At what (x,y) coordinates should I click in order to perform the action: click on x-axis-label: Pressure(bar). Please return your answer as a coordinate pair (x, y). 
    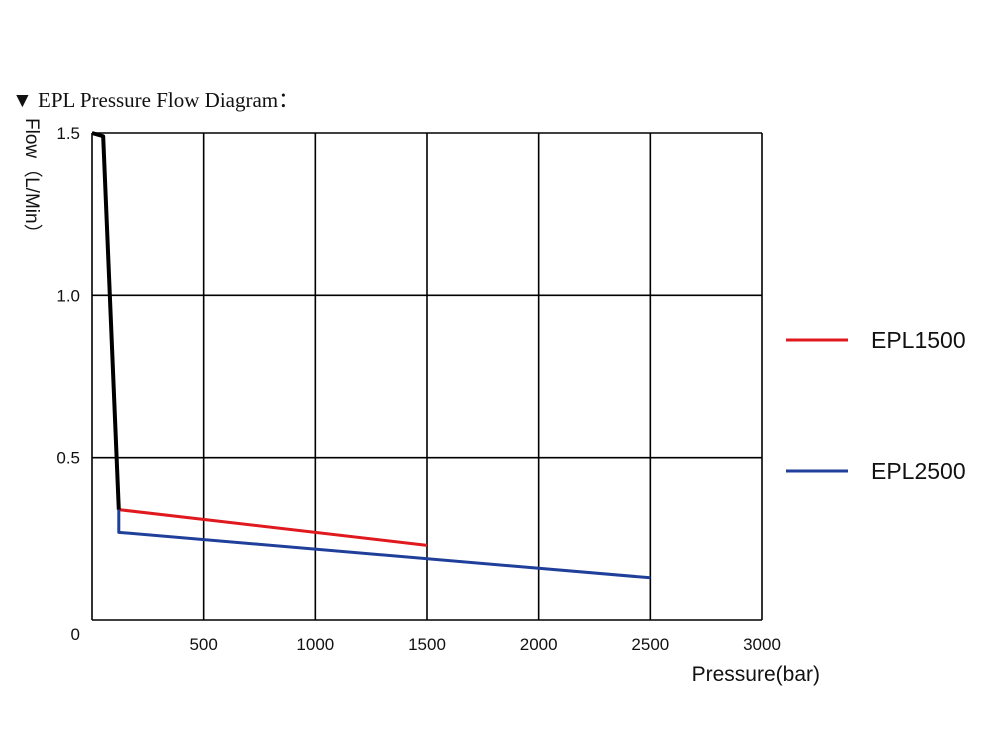
    Looking at the image, I should click on (756, 674).